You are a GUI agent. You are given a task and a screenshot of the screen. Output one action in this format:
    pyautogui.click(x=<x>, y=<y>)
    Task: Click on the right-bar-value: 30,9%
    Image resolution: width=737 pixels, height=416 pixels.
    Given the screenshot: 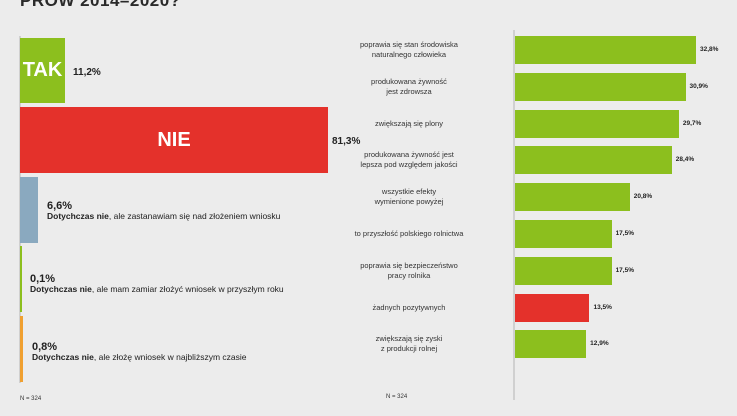 What is the action you would take?
    pyautogui.click(x=698, y=86)
    